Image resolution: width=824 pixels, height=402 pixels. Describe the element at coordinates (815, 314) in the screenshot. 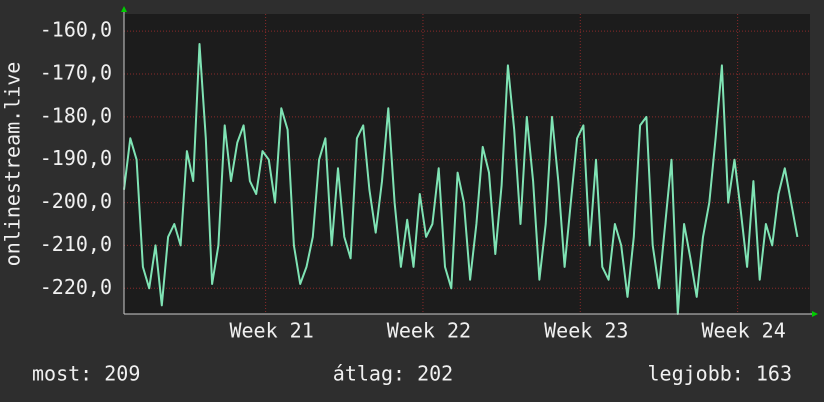

I see `x-arrow` at that location.